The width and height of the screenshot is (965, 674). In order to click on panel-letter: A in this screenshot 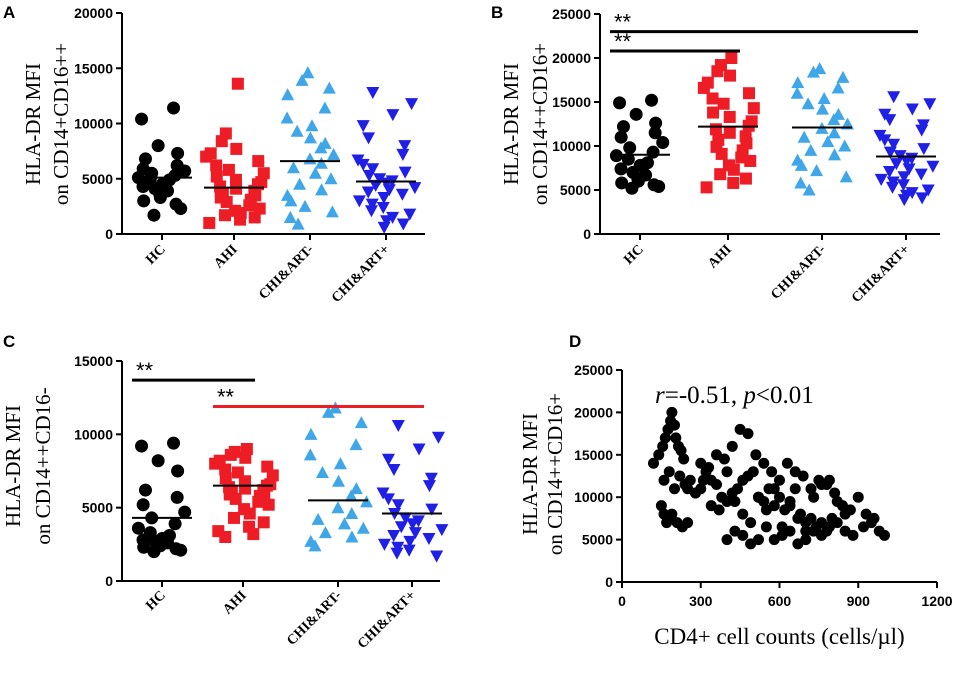, I will do `click(9, 12)`.